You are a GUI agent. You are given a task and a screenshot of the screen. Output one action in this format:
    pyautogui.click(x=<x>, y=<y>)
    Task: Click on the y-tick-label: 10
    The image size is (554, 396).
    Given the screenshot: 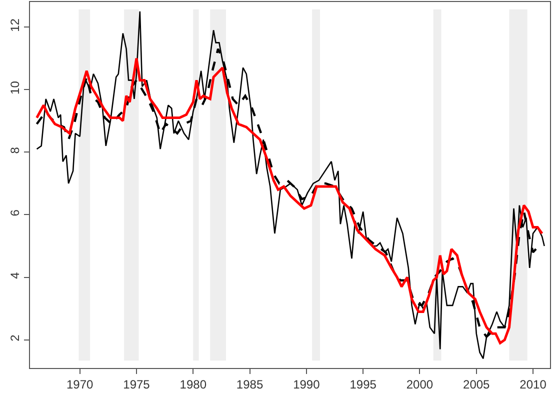 What is the action you would take?
    pyautogui.click(x=15, y=87)
    